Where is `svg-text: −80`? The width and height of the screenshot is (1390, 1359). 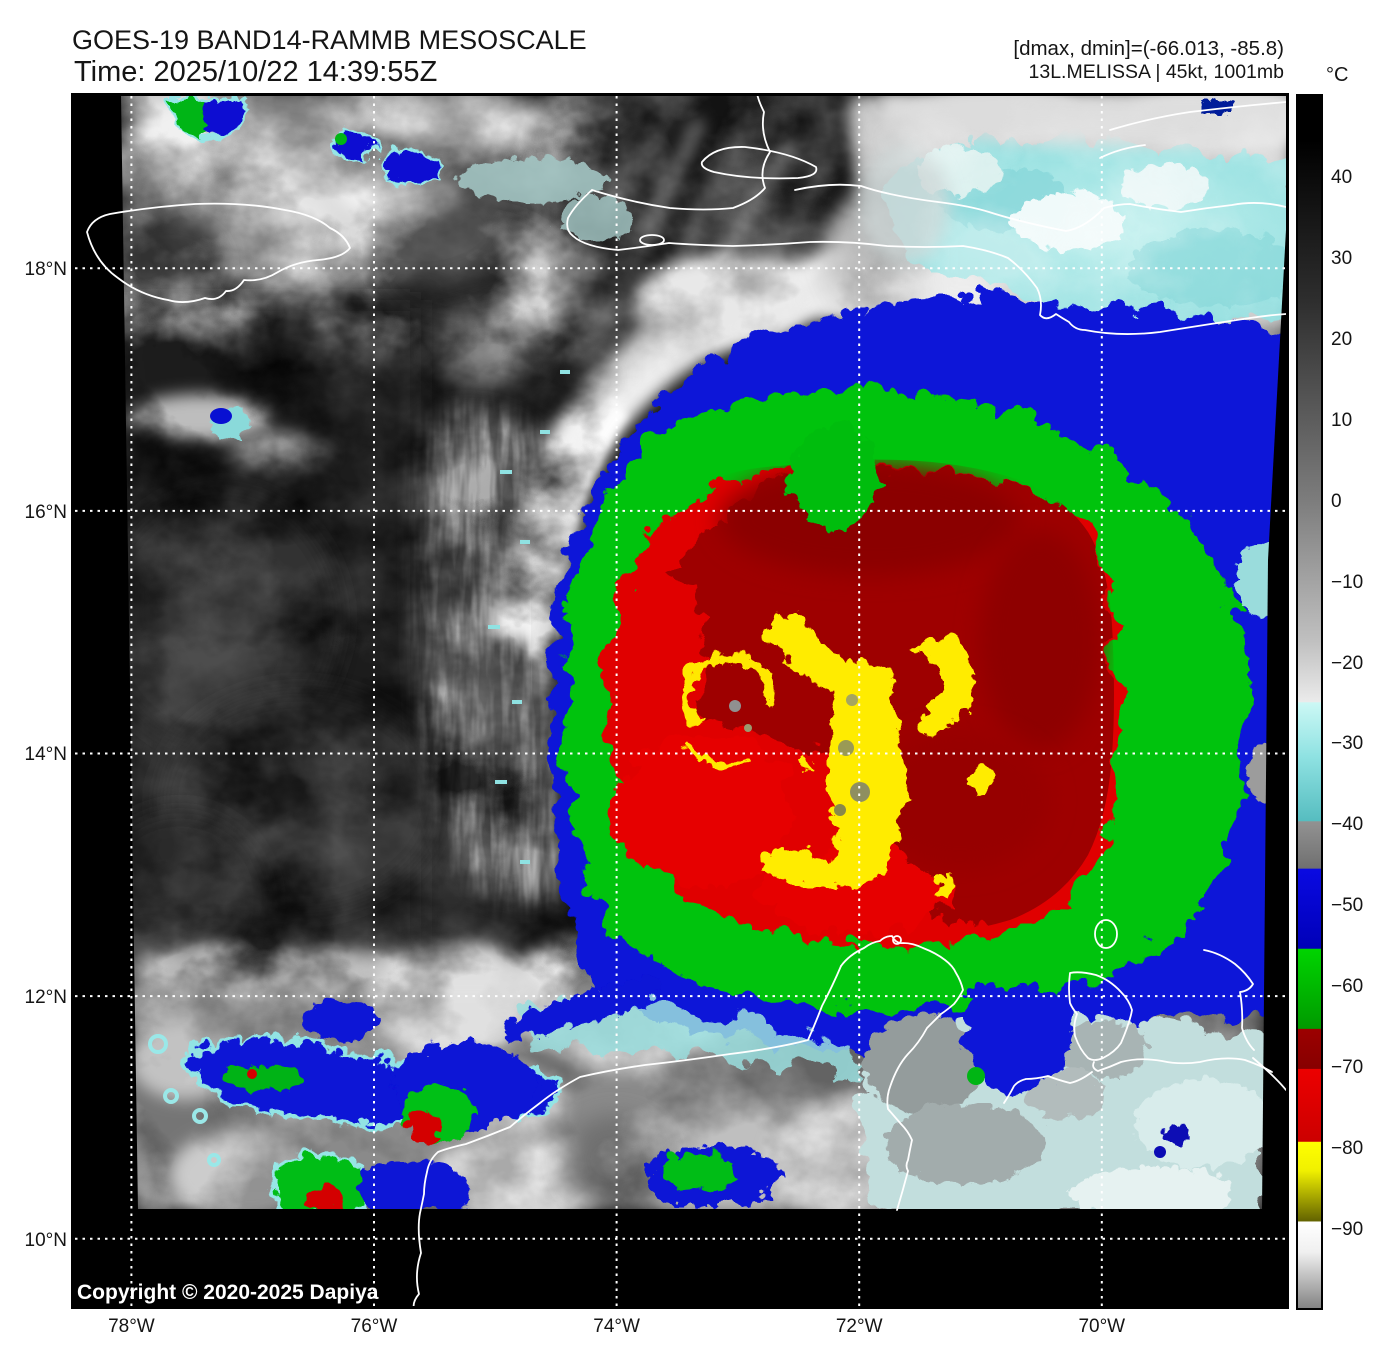
svg-text: −80 is located at coordinates (1347, 1148).